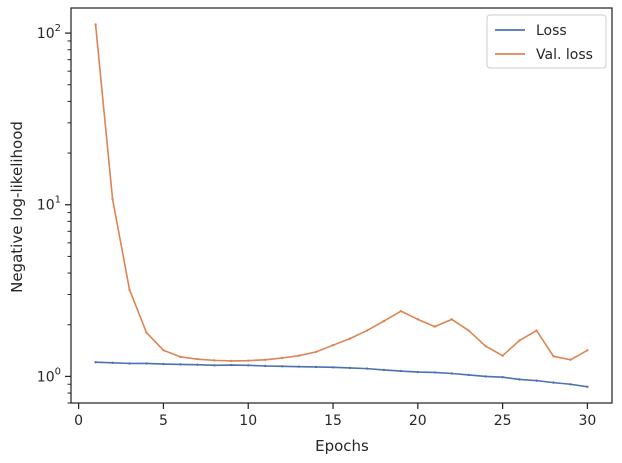 The height and width of the screenshot is (463, 622). Describe the element at coordinates (503, 421) in the screenshot. I see `x-tick-label: 25` at that location.